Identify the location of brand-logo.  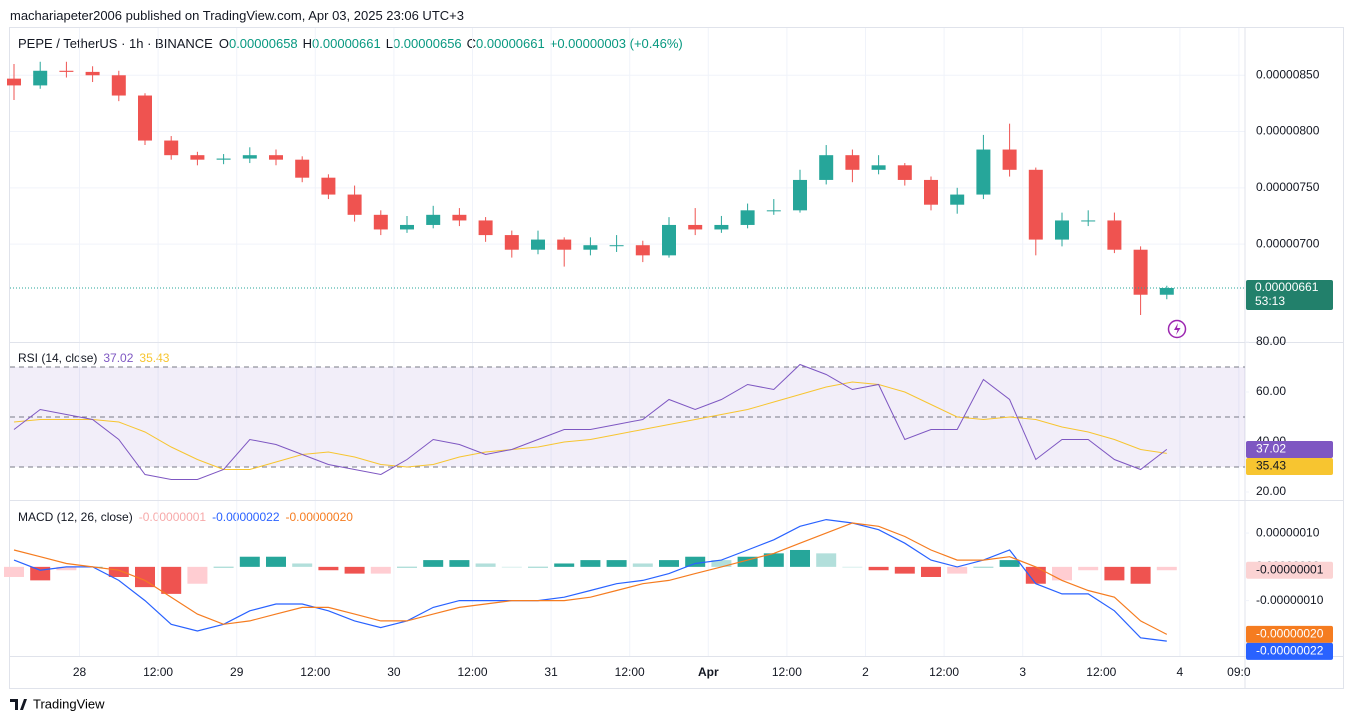
(18, 704).